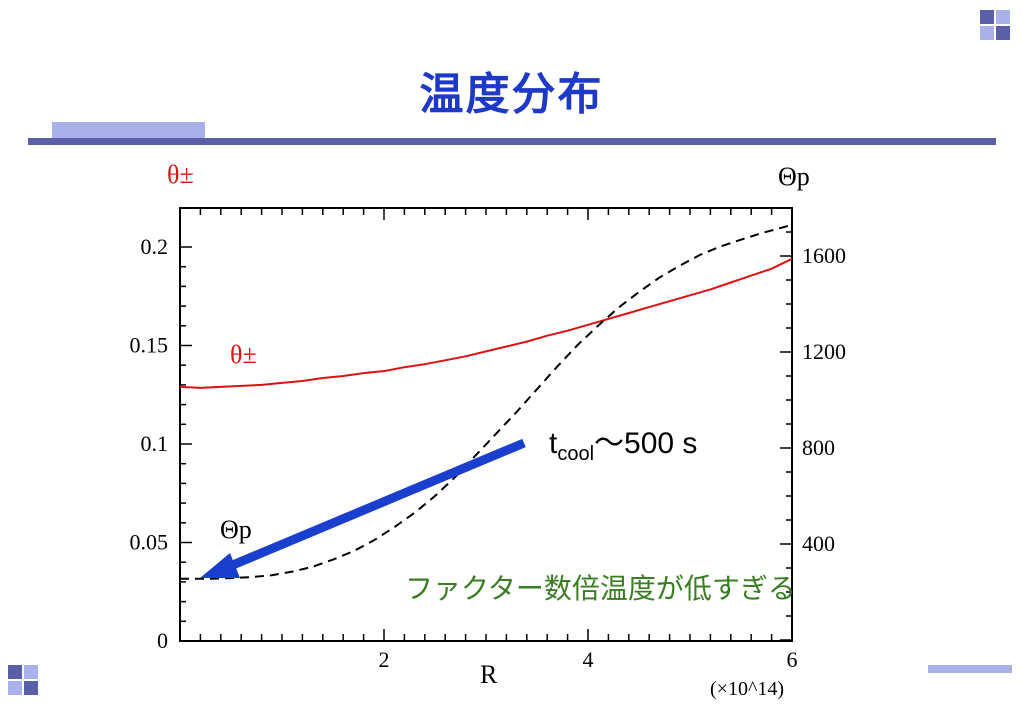  What do you see at coordinates (15, 672) in the screenshot?
I see `corner-square-bottom-left-dark` at bounding box center [15, 672].